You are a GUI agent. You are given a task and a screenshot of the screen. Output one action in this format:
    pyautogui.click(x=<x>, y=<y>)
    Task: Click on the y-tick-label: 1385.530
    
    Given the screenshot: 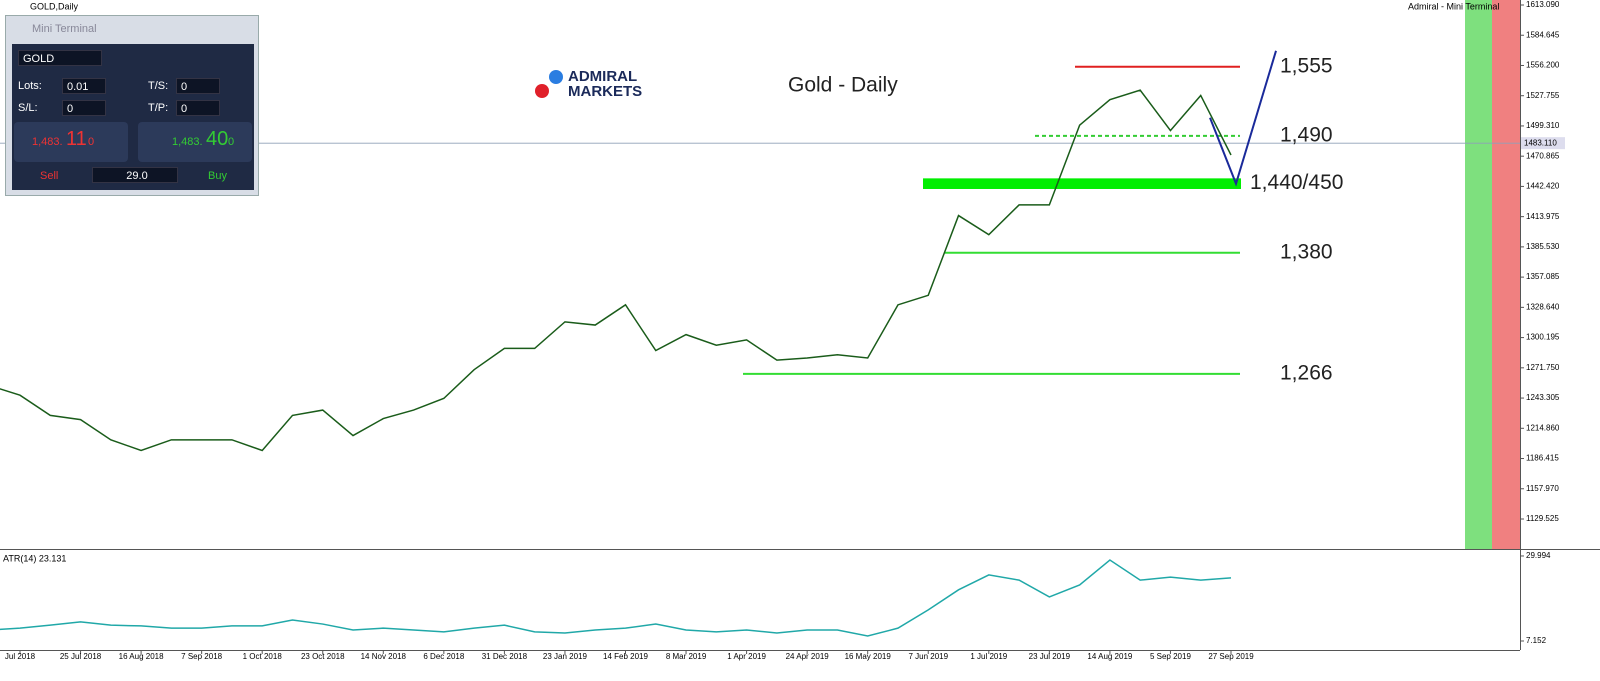 What is the action you would take?
    pyautogui.click(x=1543, y=246)
    